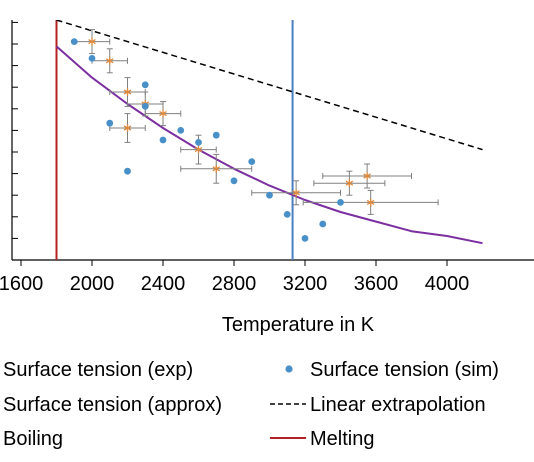 Image resolution: width=534 pixels, height=462 pixels. I want to click on legend-item-linear-extrap: Linear extrapolation, so click(378, 405).